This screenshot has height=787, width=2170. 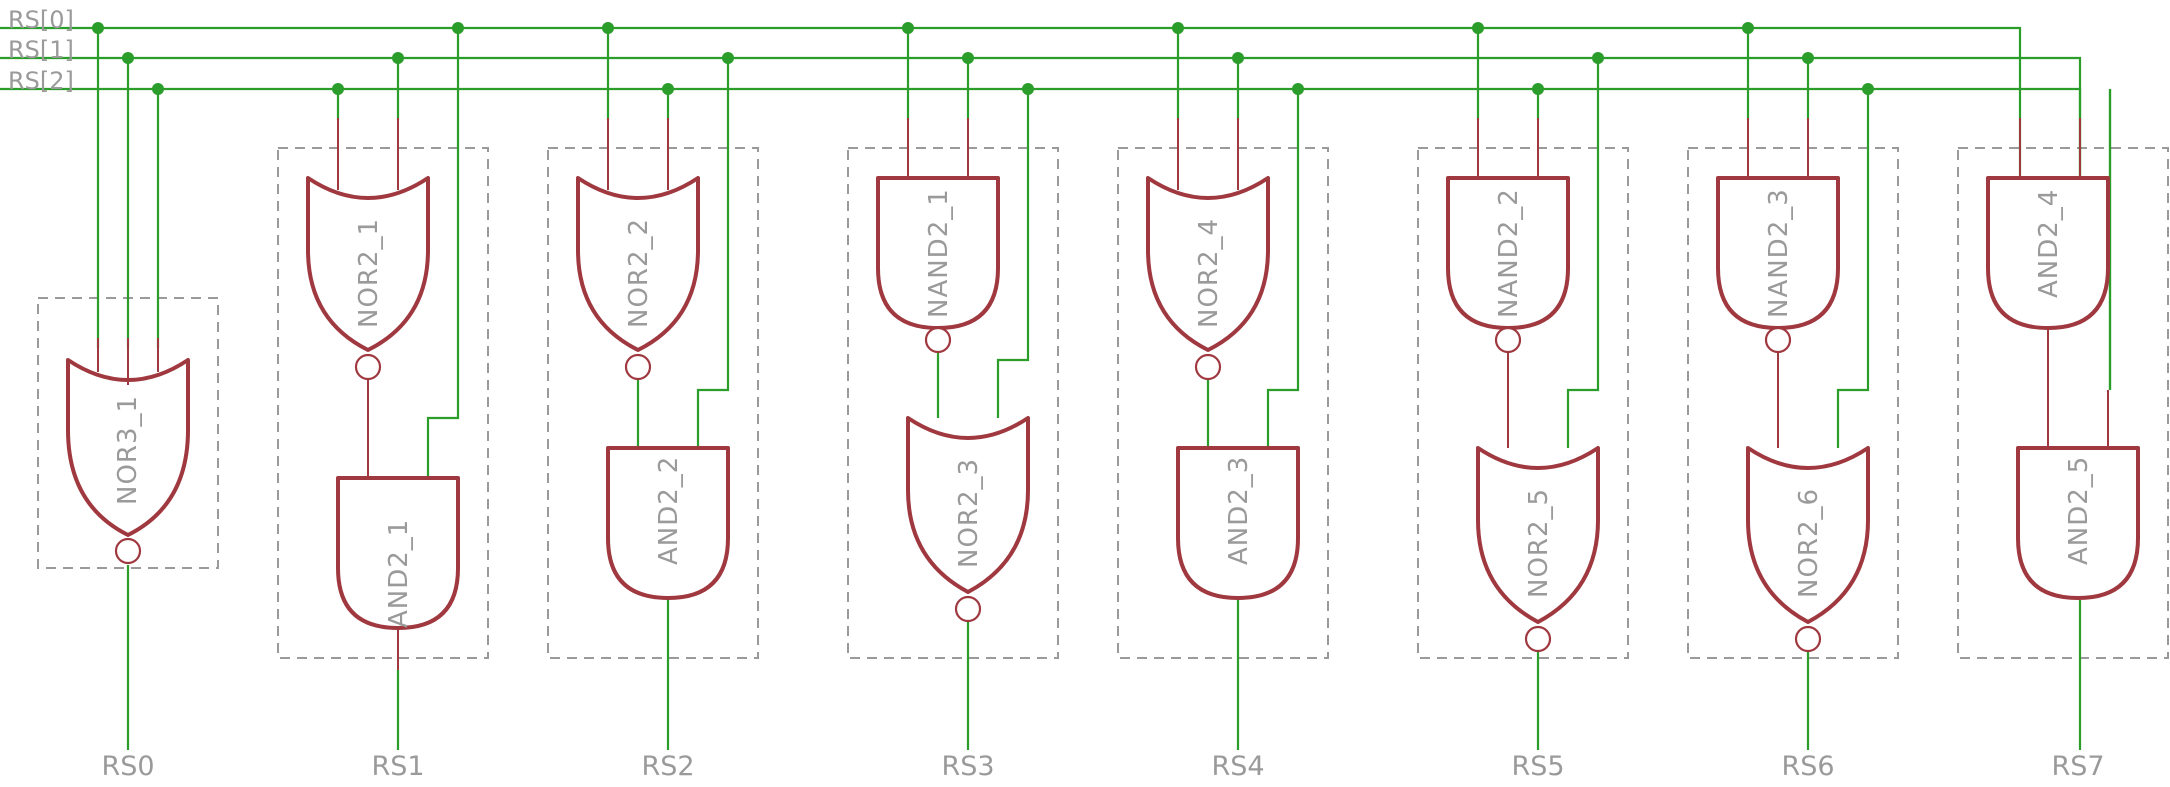 I want to click on gate-label: NAND2_1, so click(x=939, y=253).